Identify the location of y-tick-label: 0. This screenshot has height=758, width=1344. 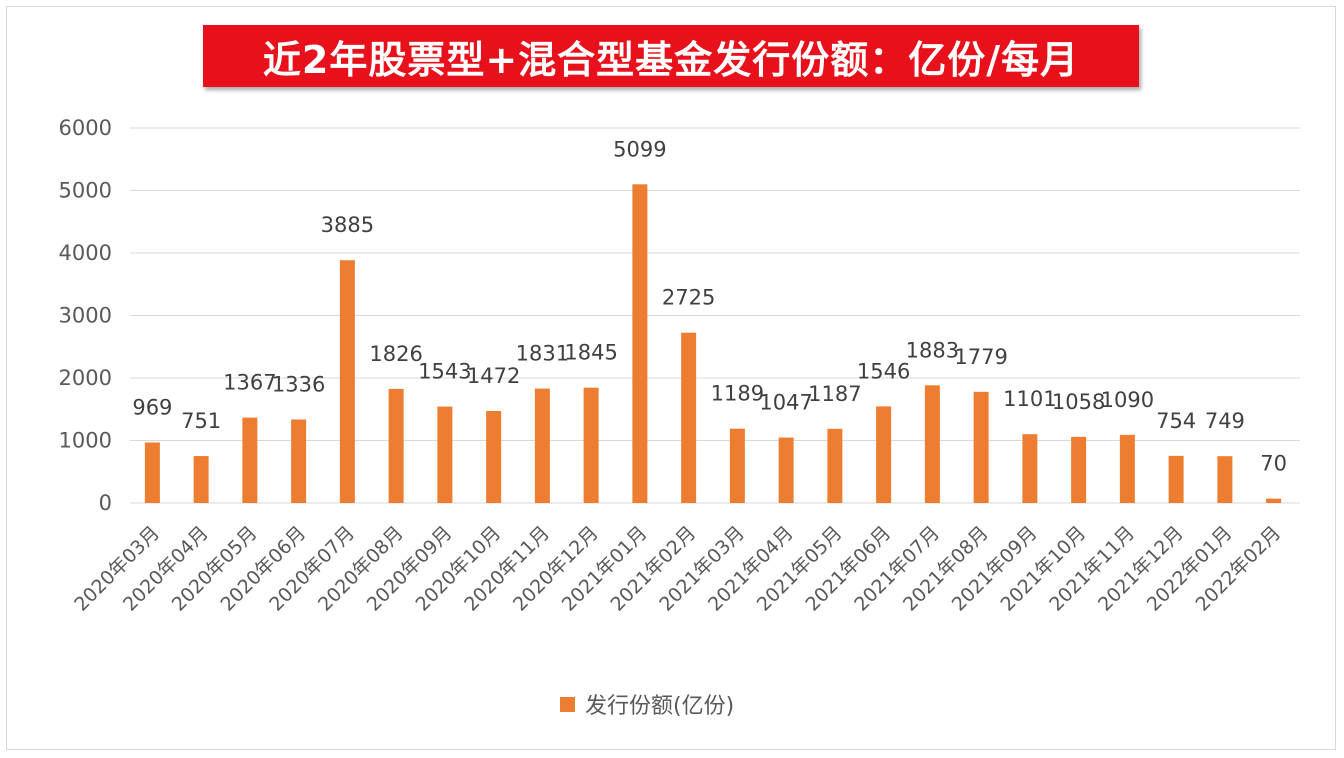
(105, 503).